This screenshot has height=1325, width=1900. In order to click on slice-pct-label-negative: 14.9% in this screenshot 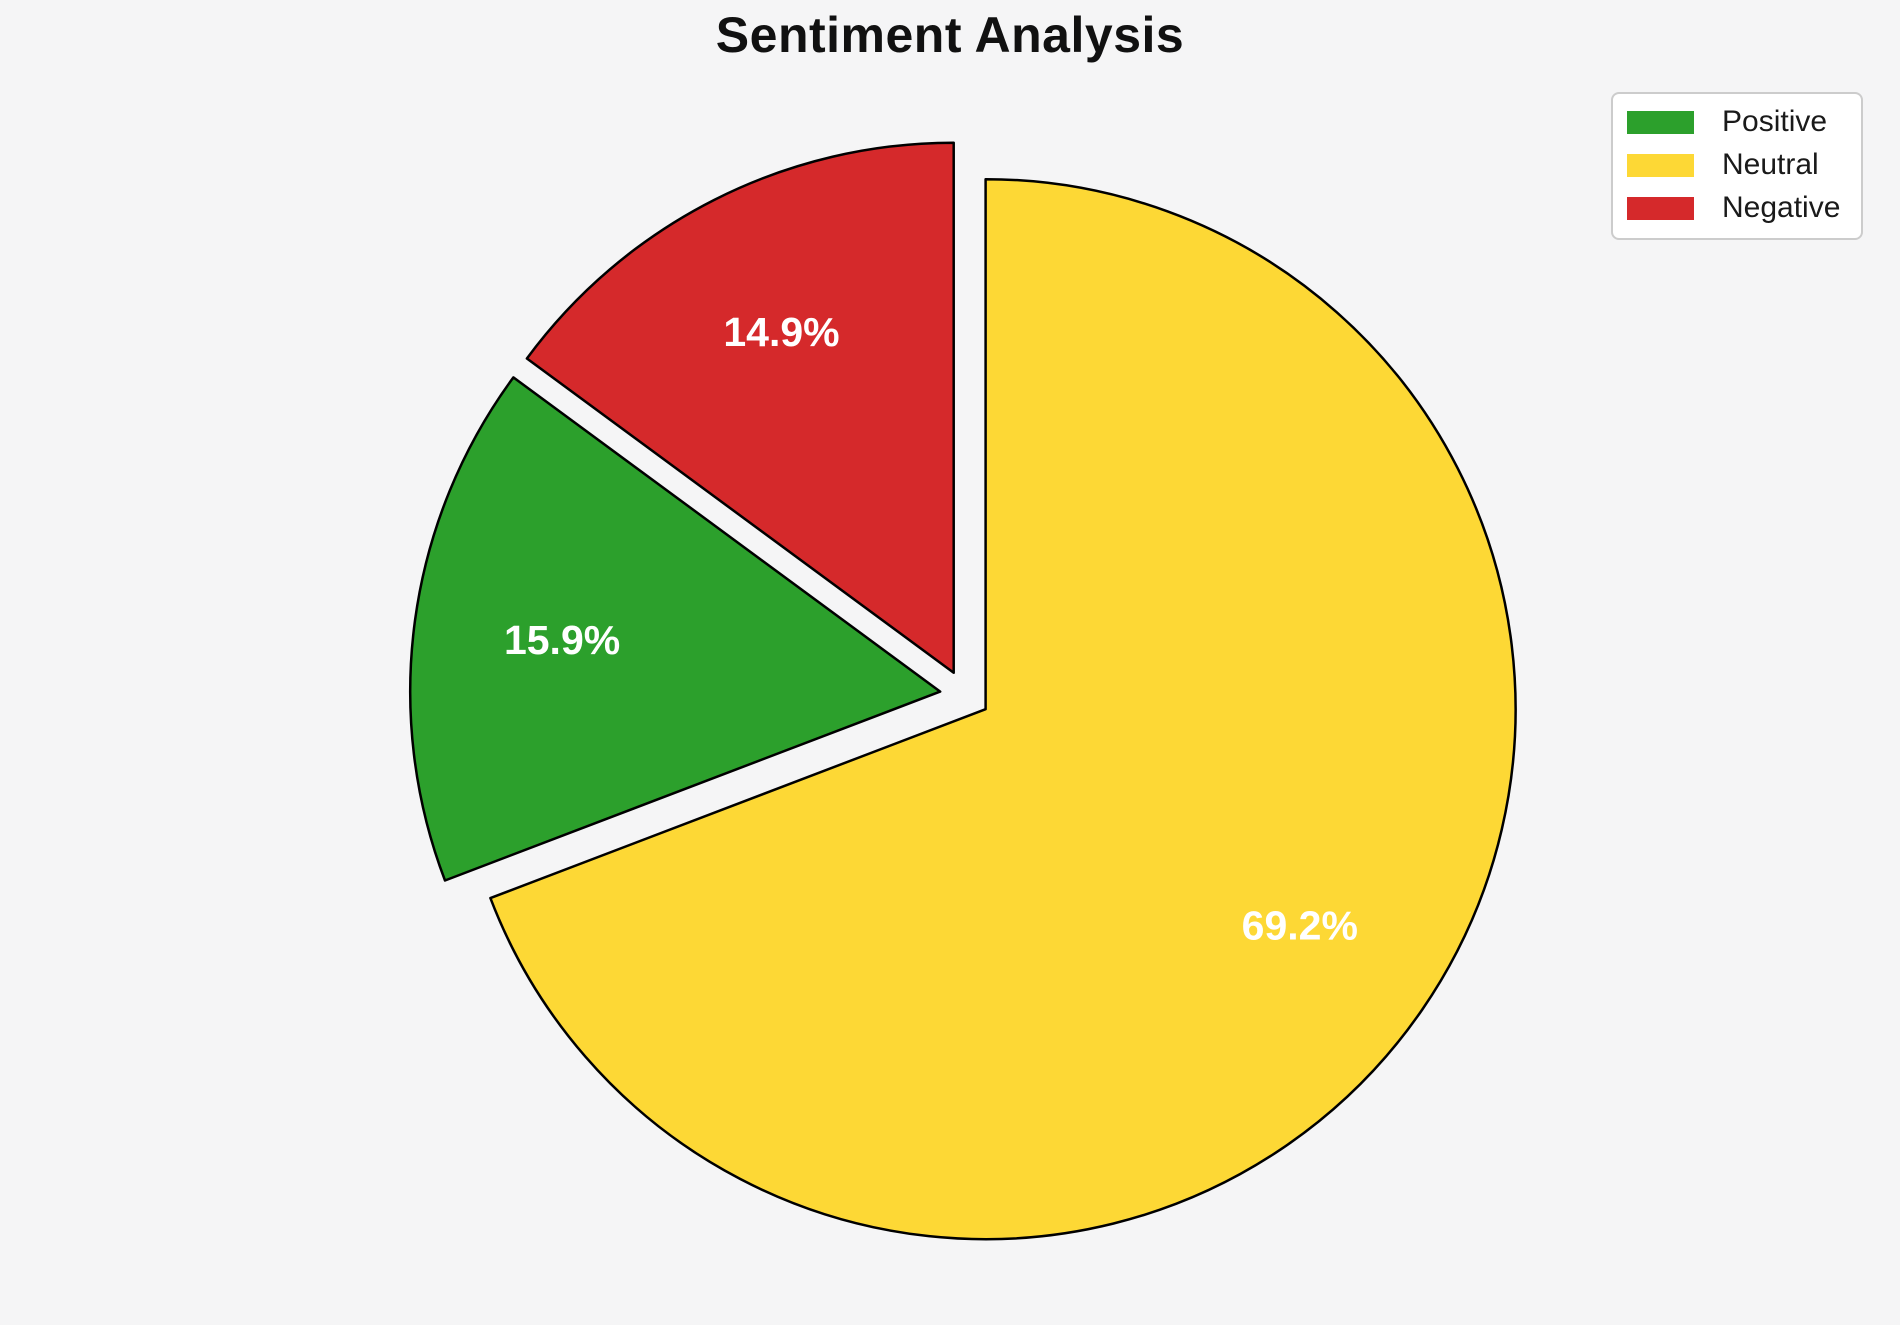, I will do `click(781, 332)`.